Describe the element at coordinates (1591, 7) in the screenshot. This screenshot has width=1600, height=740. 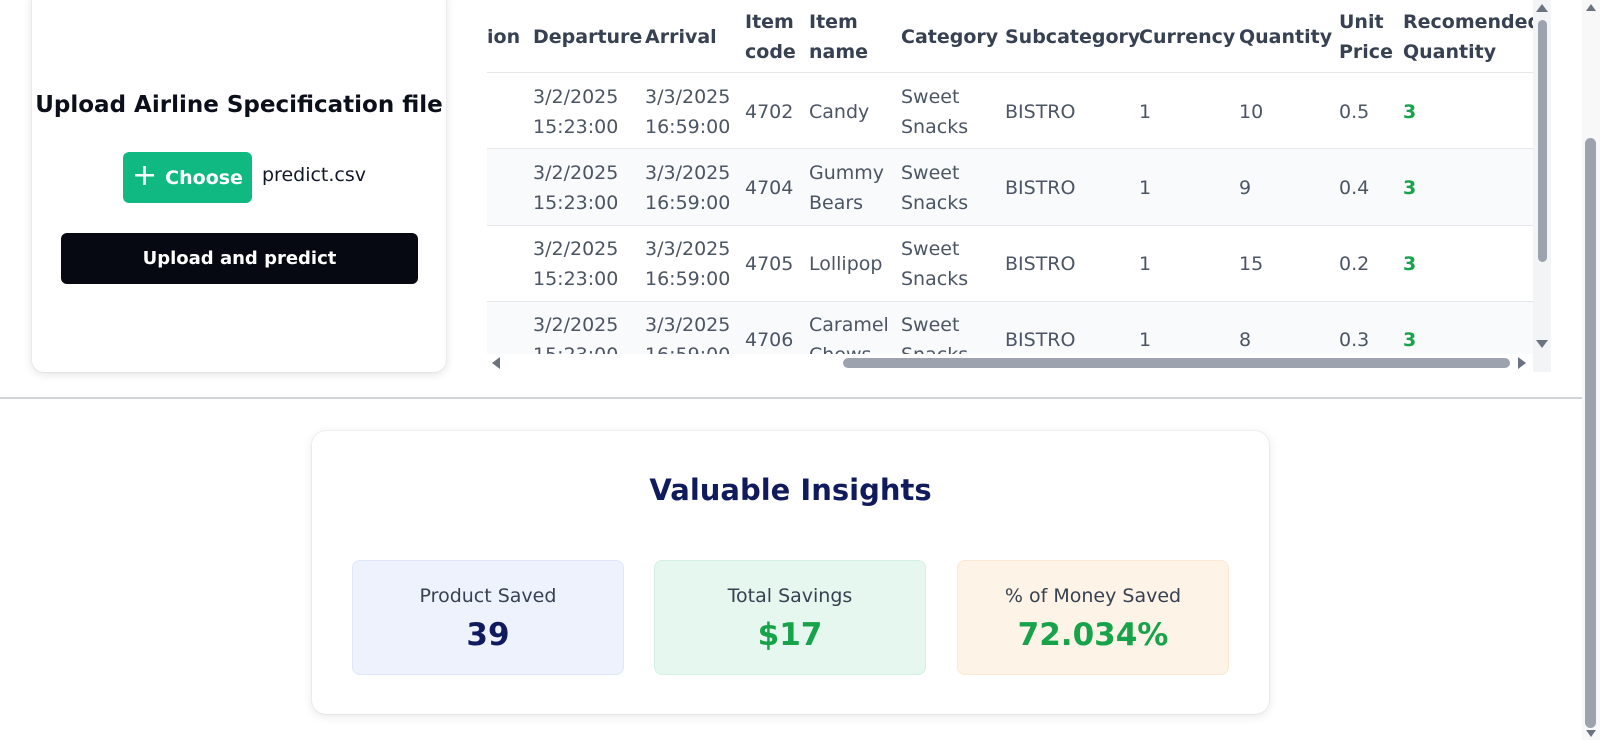
I see `page-scroll-up-arrow-icon` at that location.